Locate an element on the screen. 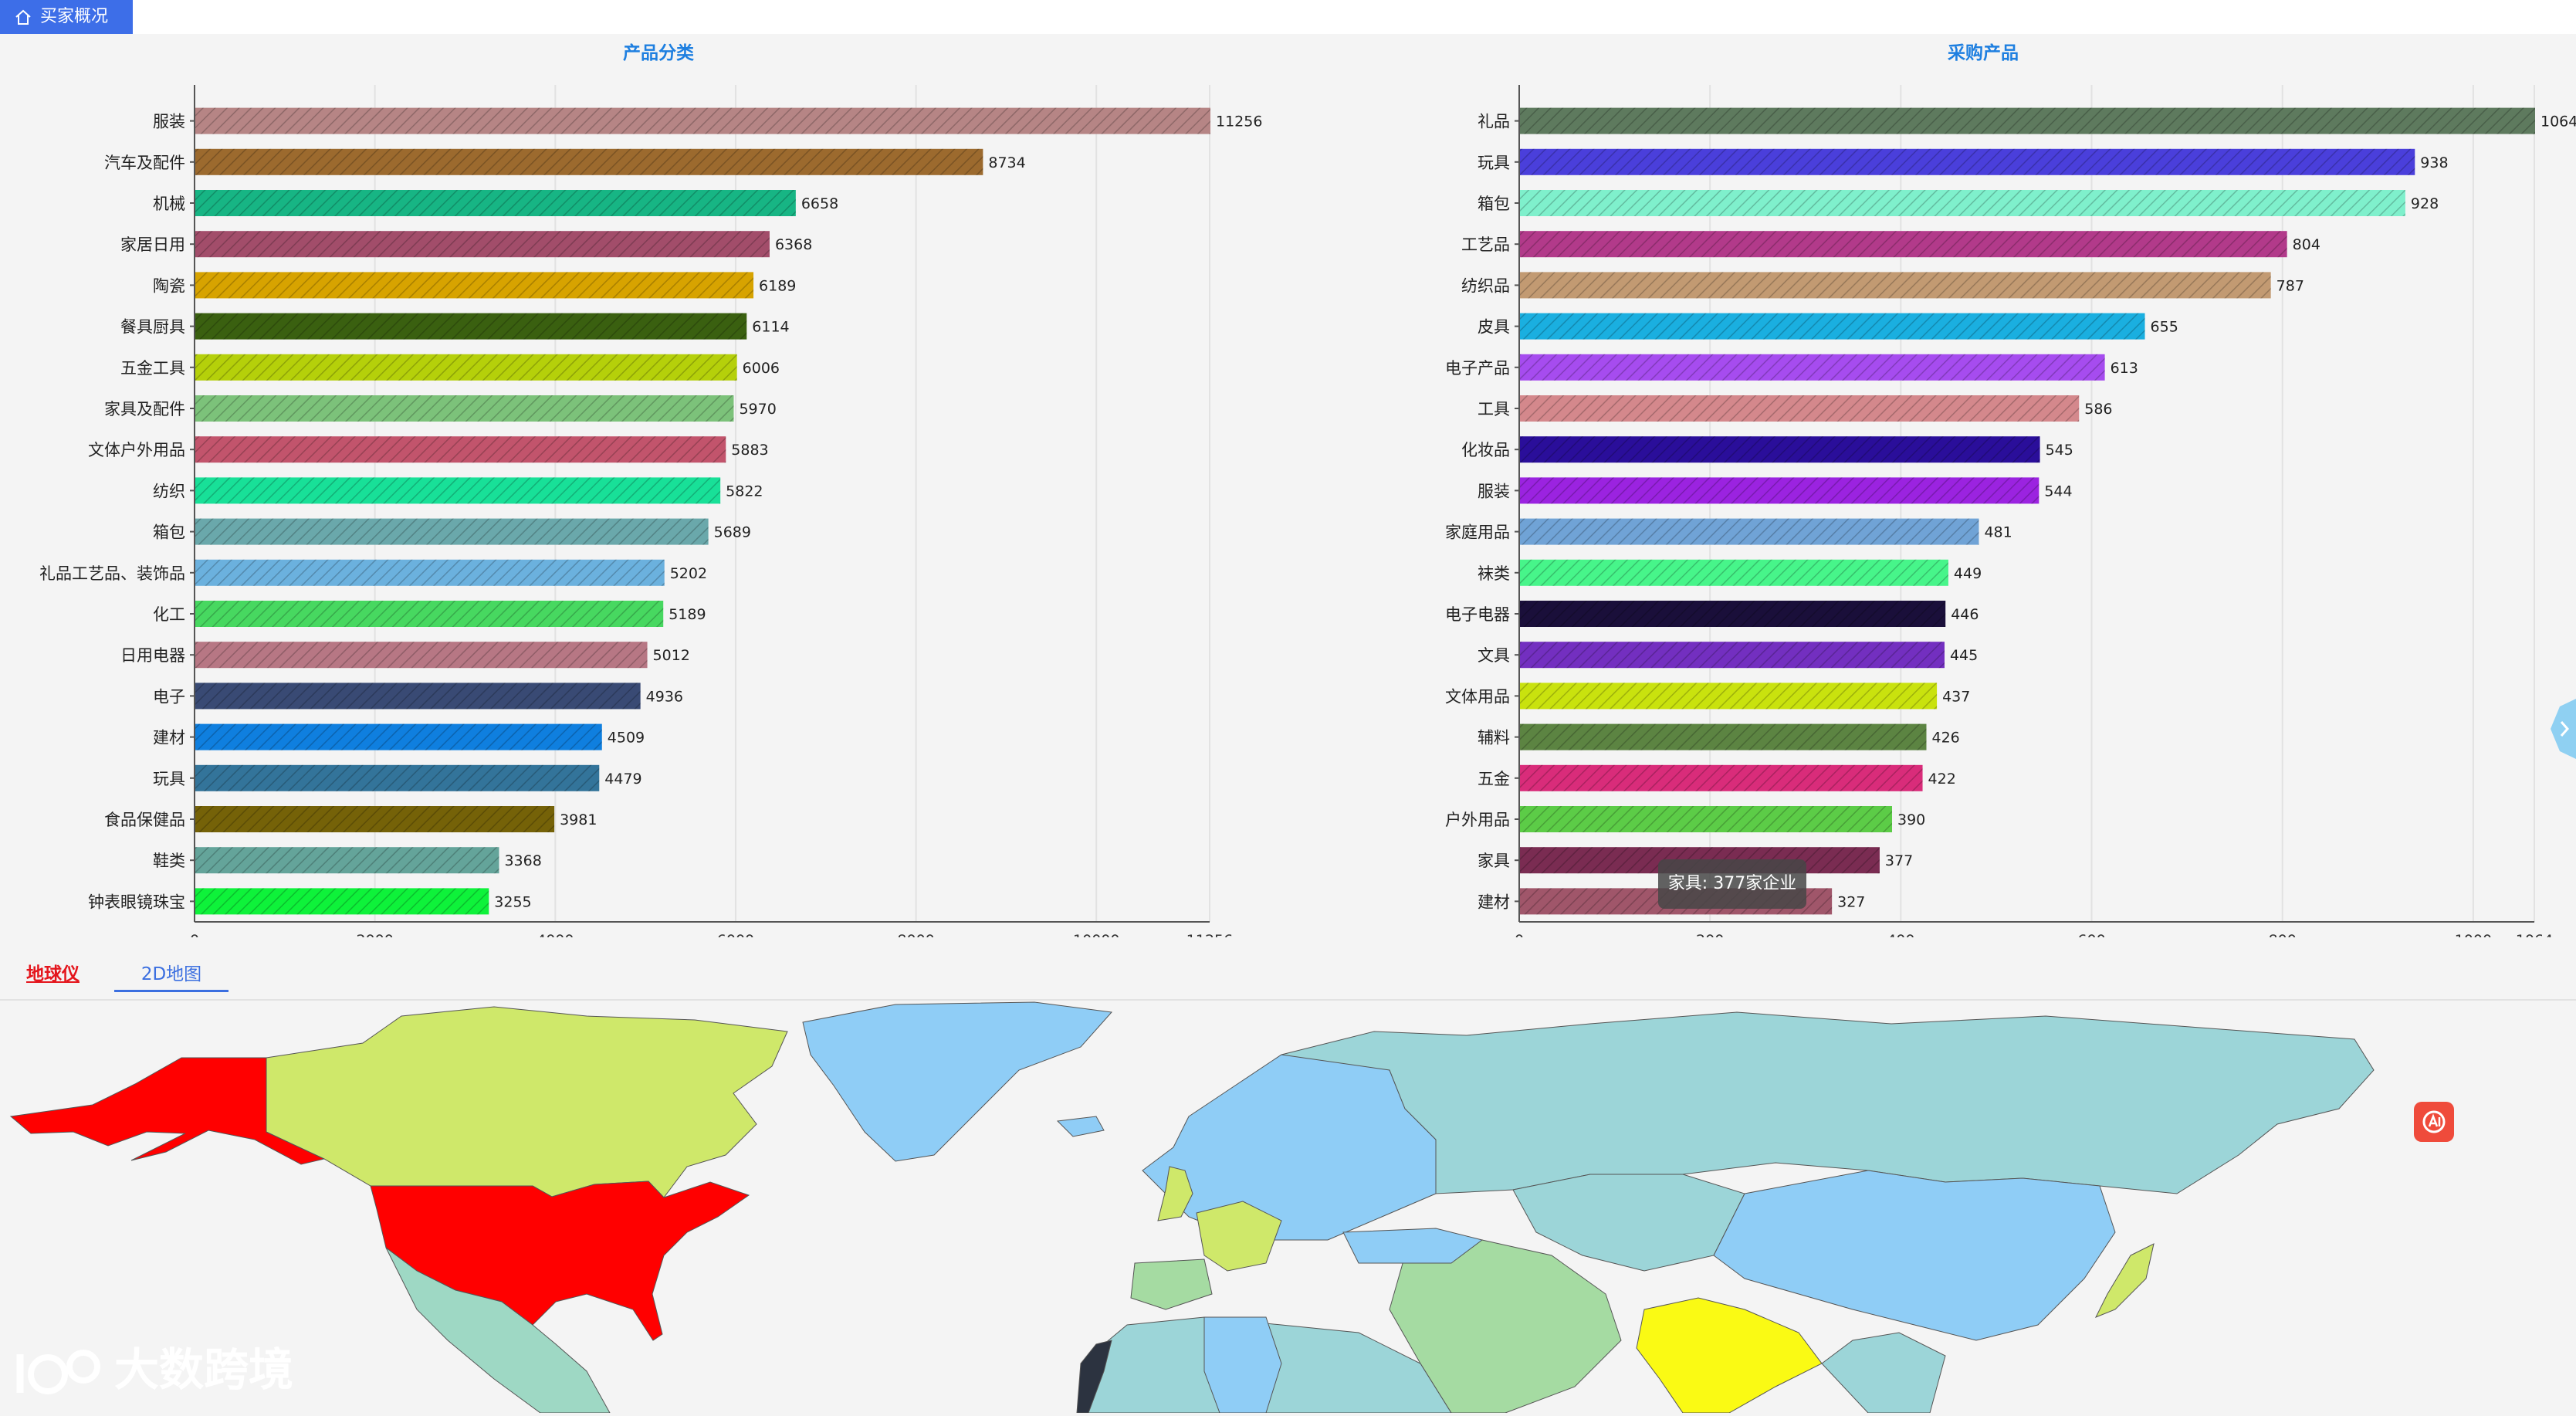 The height and width of the screenshot is (1416, 2576). value-label: 445 is located at coordinates (1964, 655).